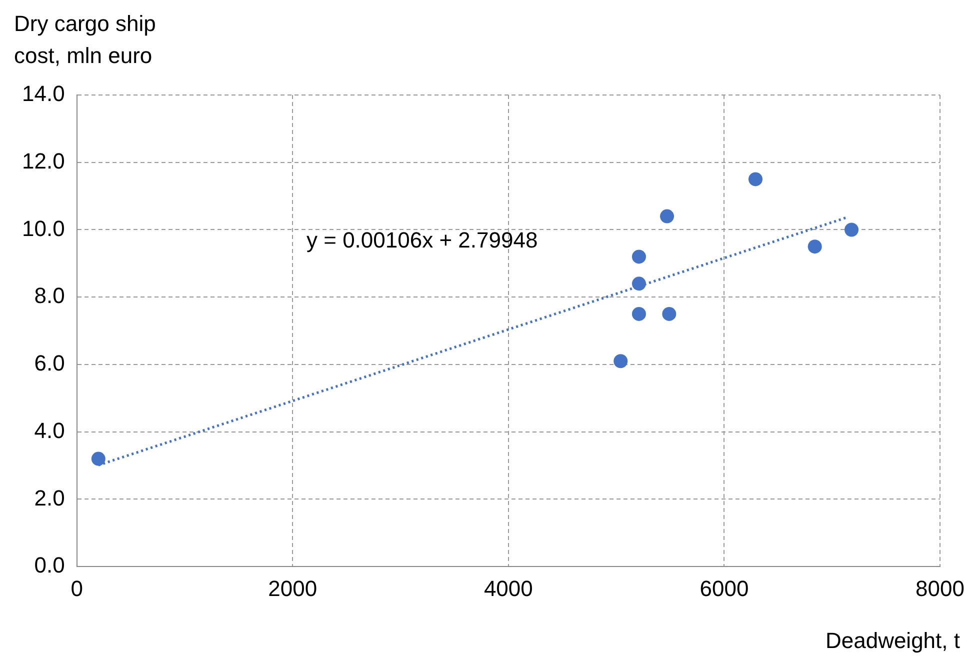  Describe the element at coordinates (49, 497) in the screenshot. I see `y-tick-label: 2.0` at that location.